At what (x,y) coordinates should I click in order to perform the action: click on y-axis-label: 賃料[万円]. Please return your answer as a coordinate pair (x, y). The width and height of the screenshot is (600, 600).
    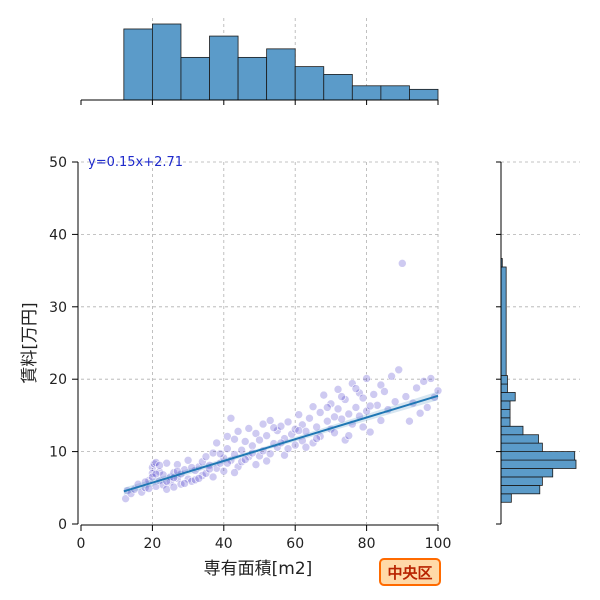
    Looking at the image, I should click on (30, 342).